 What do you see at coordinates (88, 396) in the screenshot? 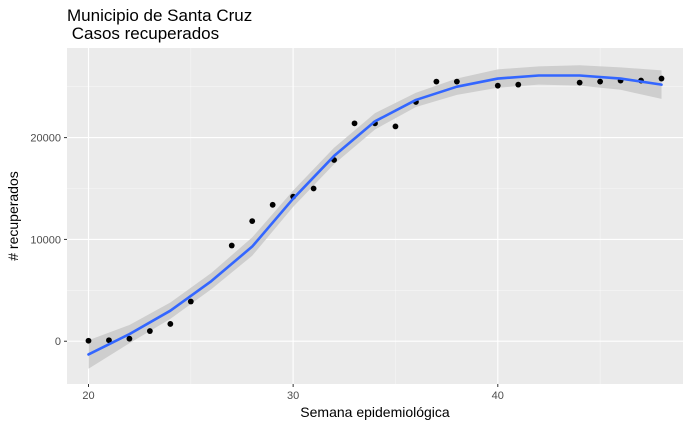
I see `x-tick-label: 20` at bounding box center [88, 396].